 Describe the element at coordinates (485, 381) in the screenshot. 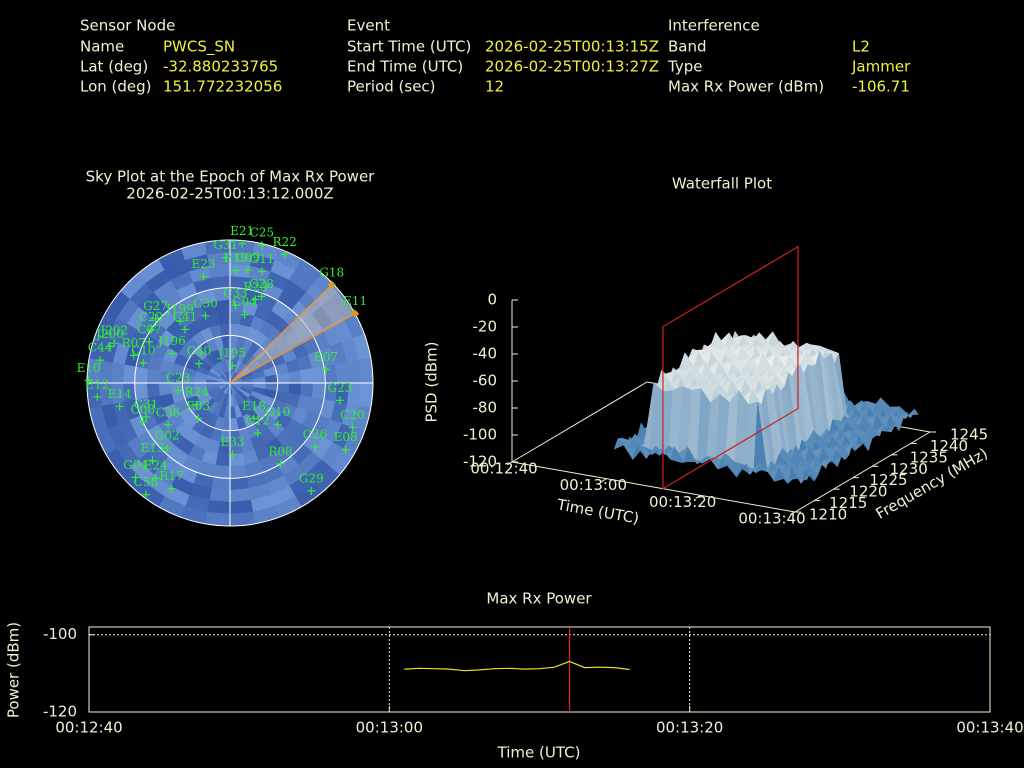

I see `z-tick-label: -60` at that location.